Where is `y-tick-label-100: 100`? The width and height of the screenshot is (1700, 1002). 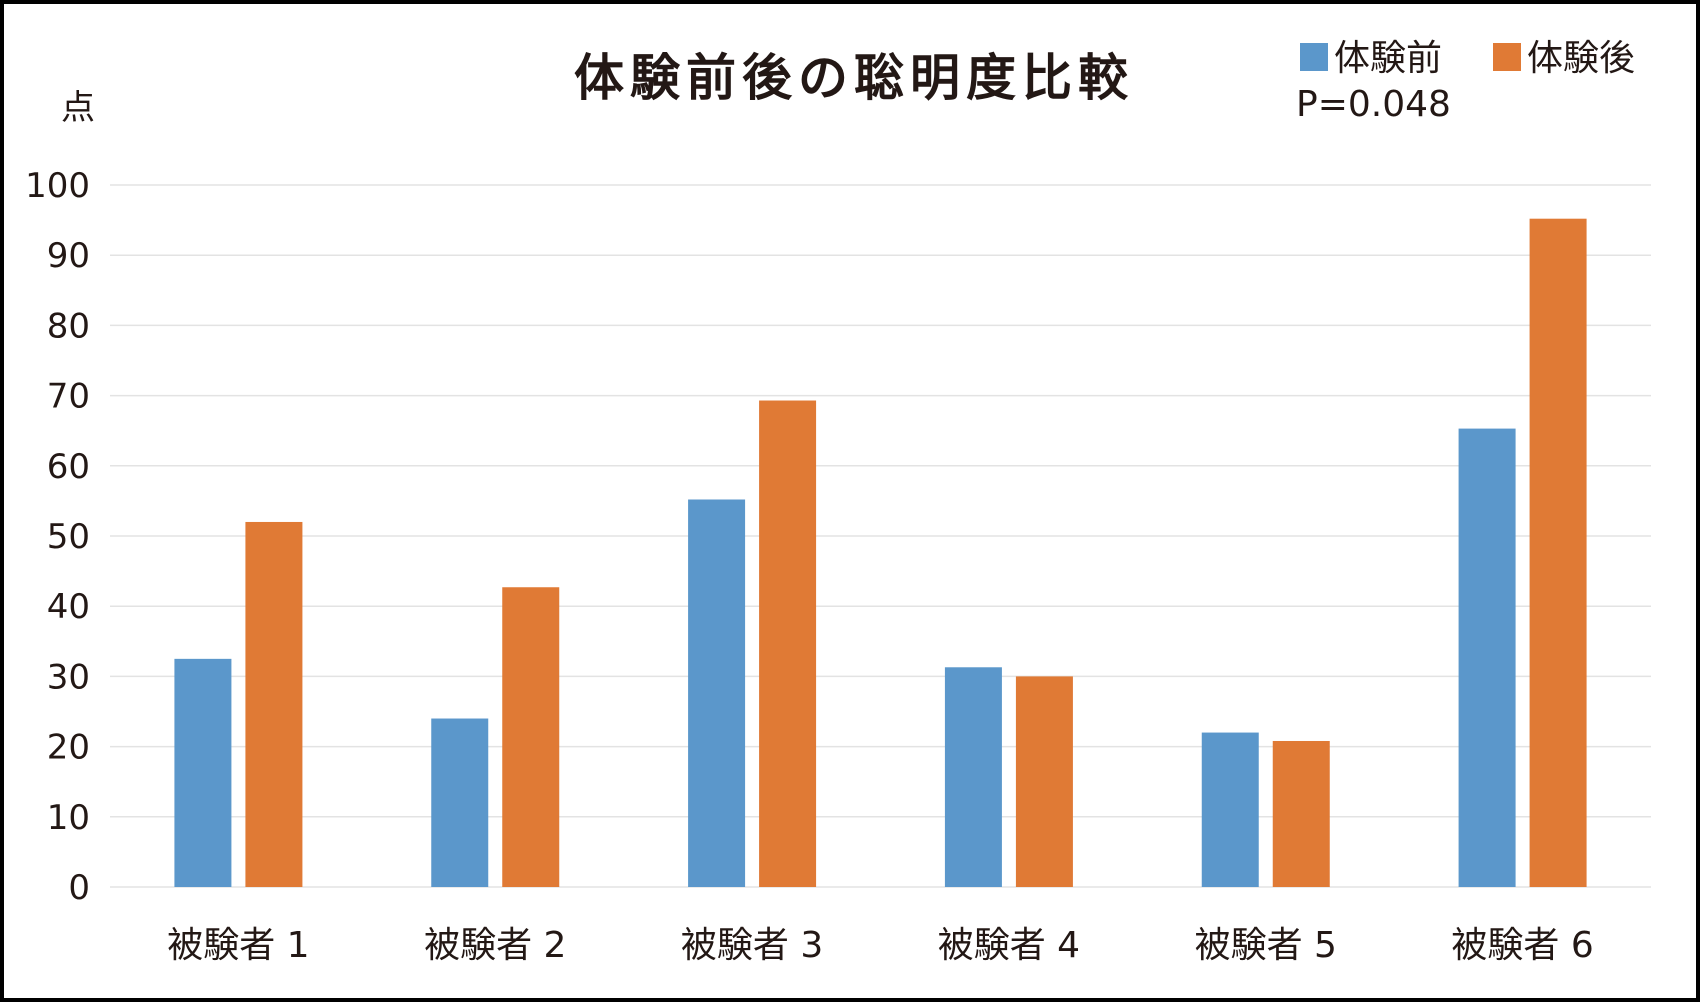
y-tick-label-100: 100 is located at coordinates (57, 186).